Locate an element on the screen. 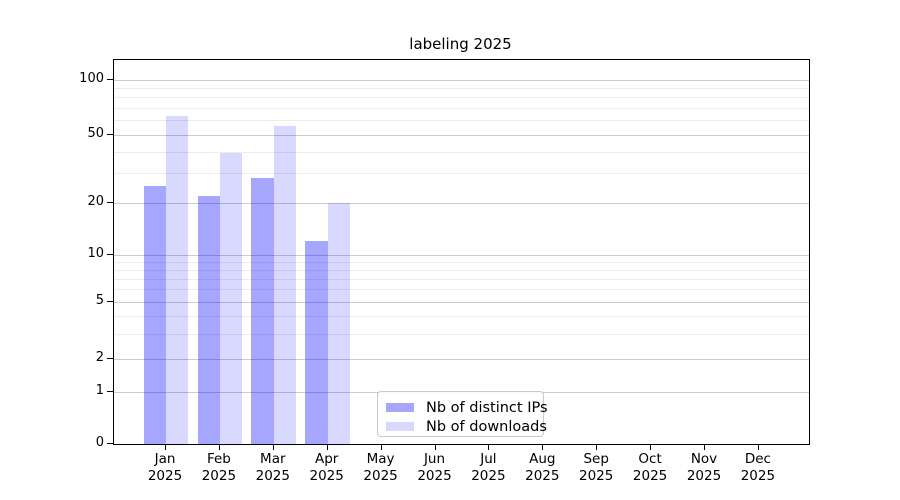  legend-swatch-distinct-ips is located at coordinates (400, 407).